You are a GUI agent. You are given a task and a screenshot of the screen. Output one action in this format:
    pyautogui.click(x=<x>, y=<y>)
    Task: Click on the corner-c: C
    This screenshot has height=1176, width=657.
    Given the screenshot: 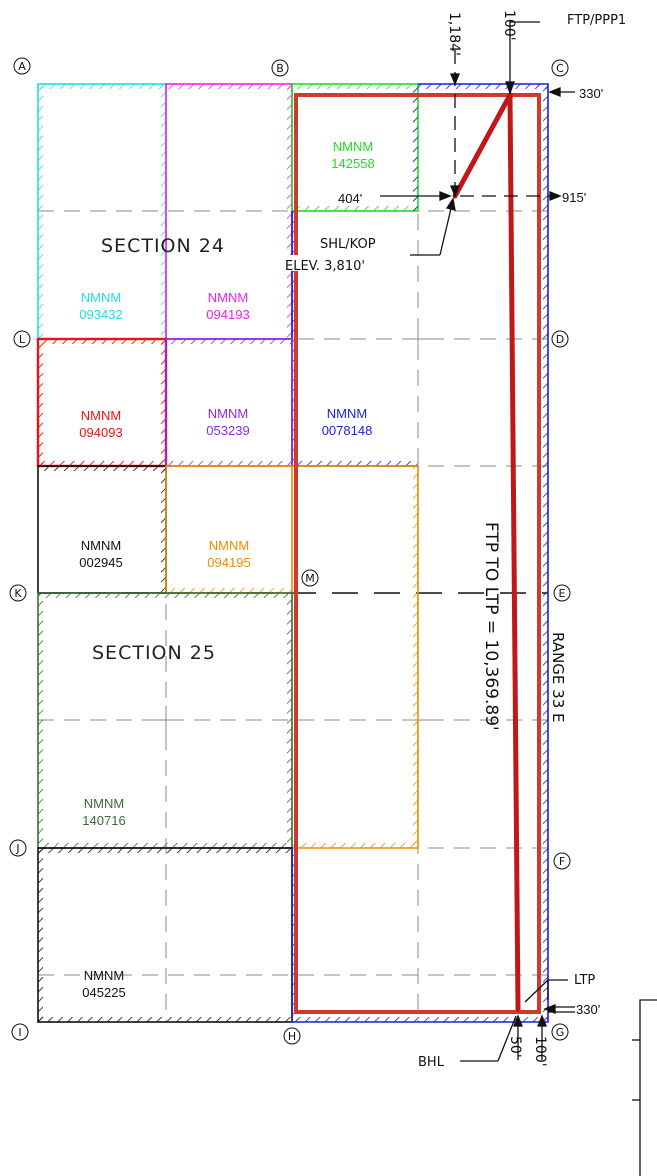 What is the action you would take?
    pyautogui.click(x=560, y=68)
    